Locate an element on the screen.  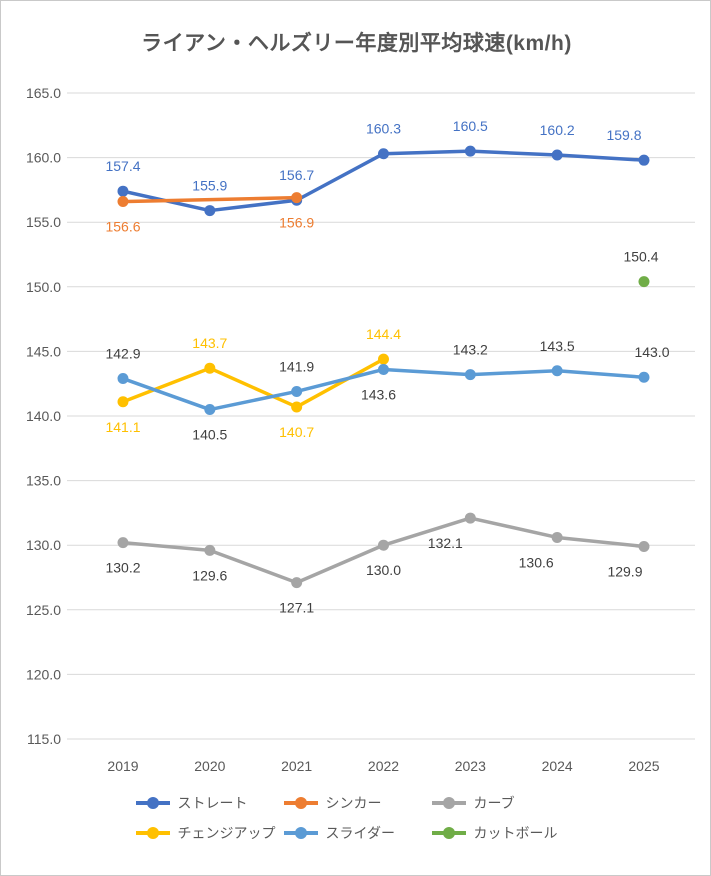
data-label: 129.6 is located at coordinates (209, 575).